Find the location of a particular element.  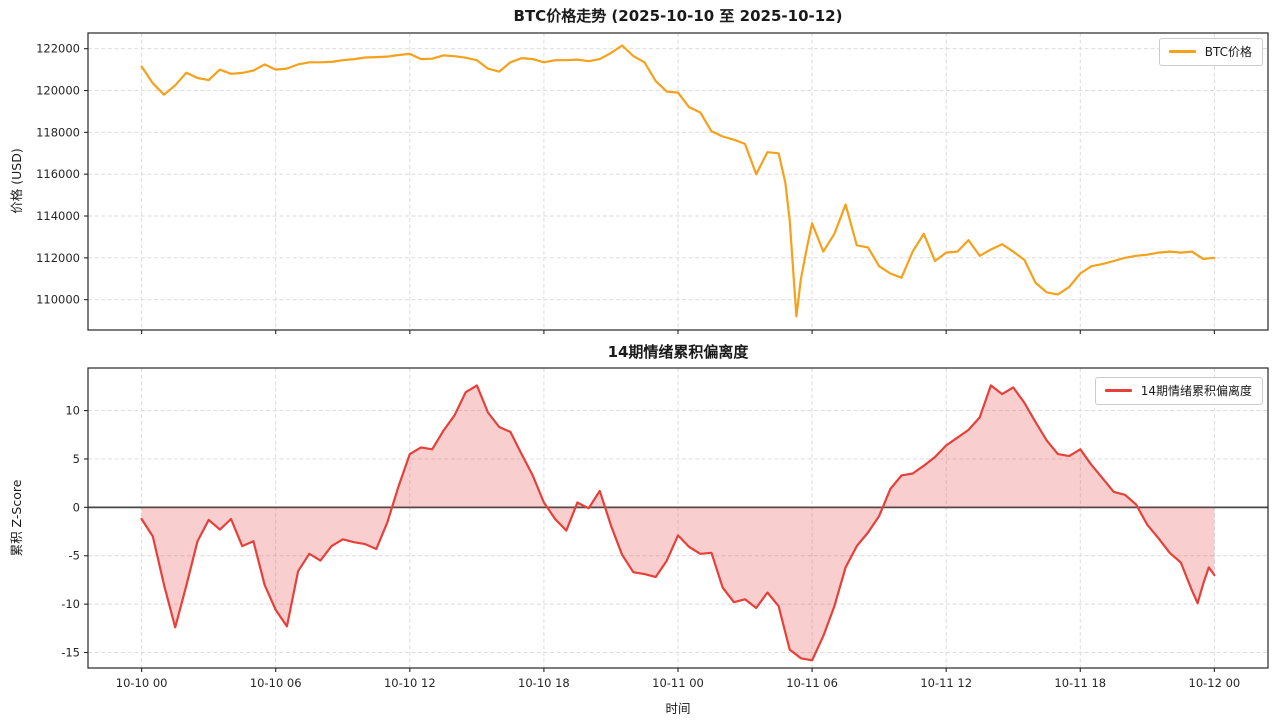

price-legend-label: BTC价格 is located at coordinates (1228, 52).